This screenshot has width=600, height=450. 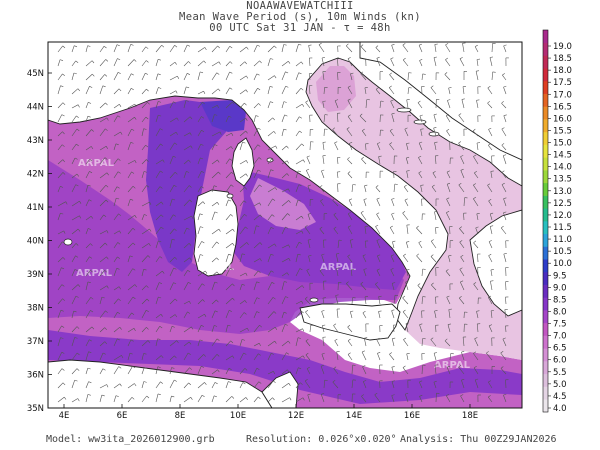 I want to click on colorbar-label: 19.0, so click(x=562, y=47).